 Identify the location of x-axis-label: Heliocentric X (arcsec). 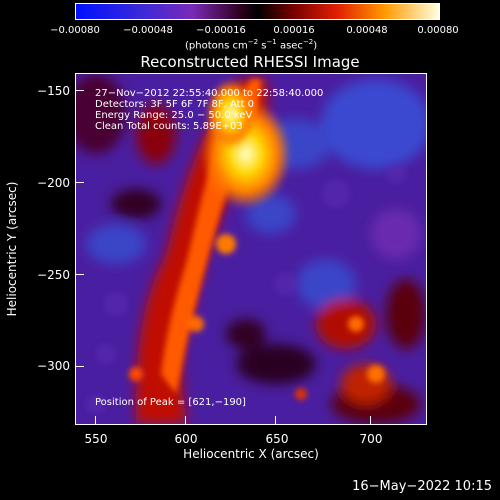
(251, 454).